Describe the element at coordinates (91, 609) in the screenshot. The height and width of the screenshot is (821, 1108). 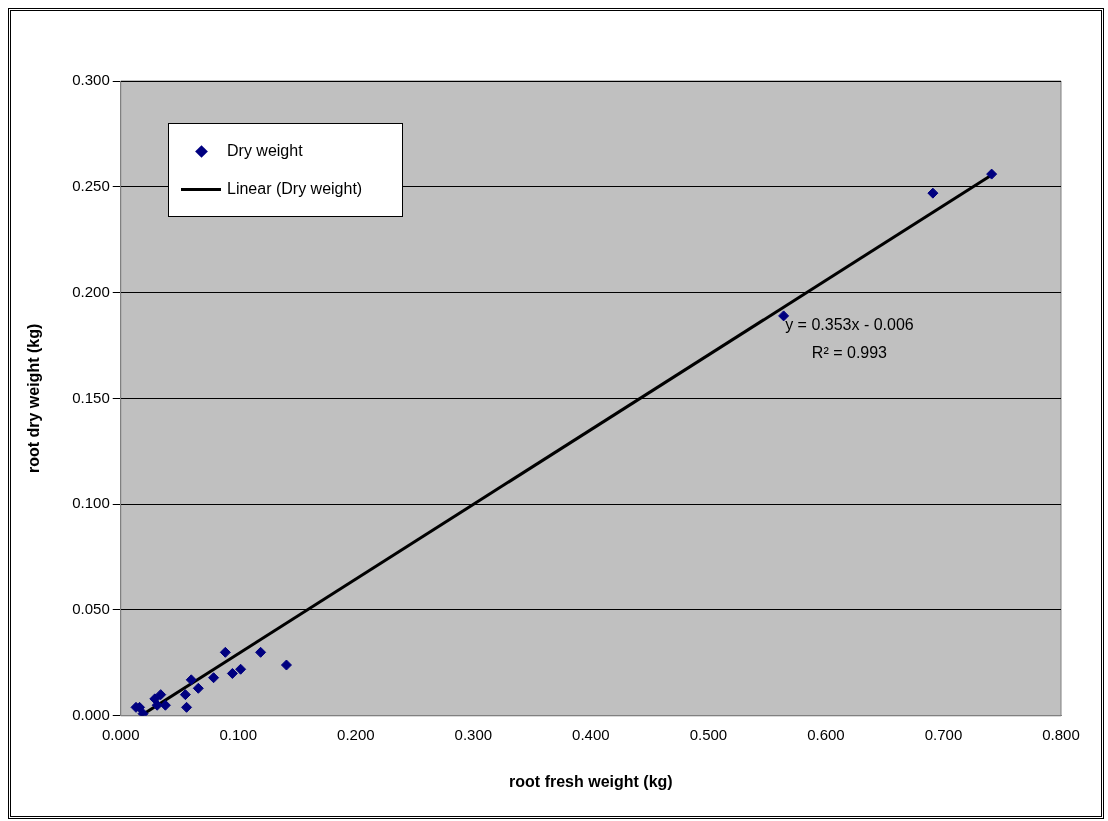
I see `y-tick-label: 0.050` at that location.